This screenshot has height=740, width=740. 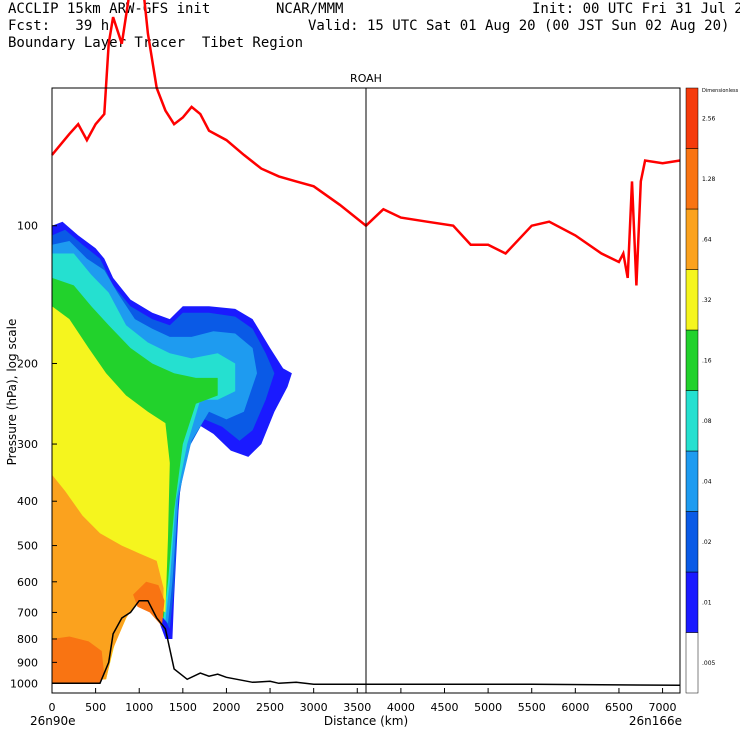 What do you see at coordinates (270, 707) in the screenshot?
I see `x-tick-label: 2500` at bounding box center [270, 707].